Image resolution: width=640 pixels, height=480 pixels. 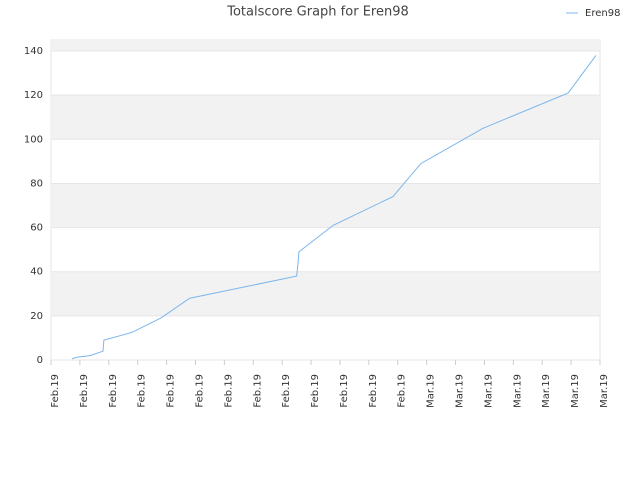 What do you see at coordinates (36, 316) in the screenshot?
I see `y-tick-label: 20` at bounding box center [36, 316].